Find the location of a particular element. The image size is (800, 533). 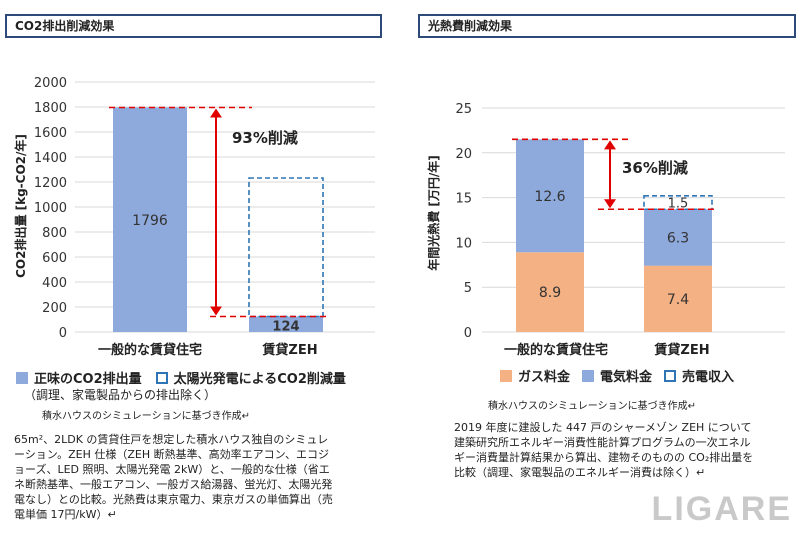

y-tick-label: 1800 is located at coordinates (50, 108).